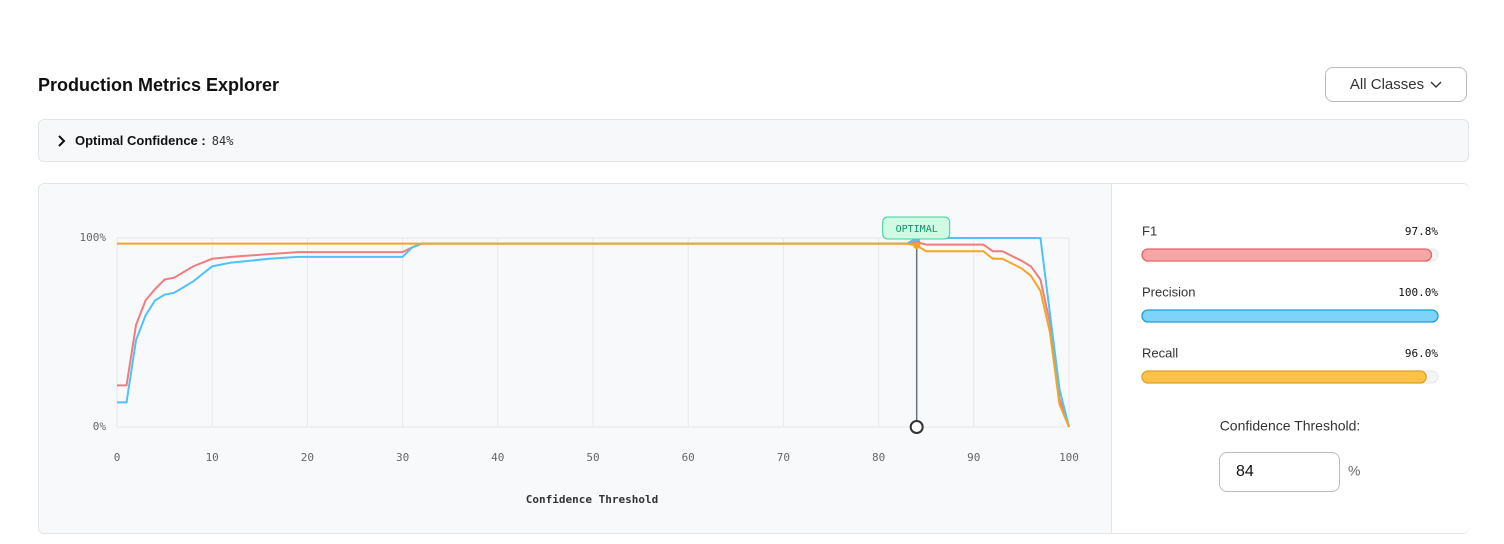 The height and width of the screenshot is (544, 1504). Describe the element at coordinates (1279, 472) in the screenshot. I see `threshold-input: 84` at that location.